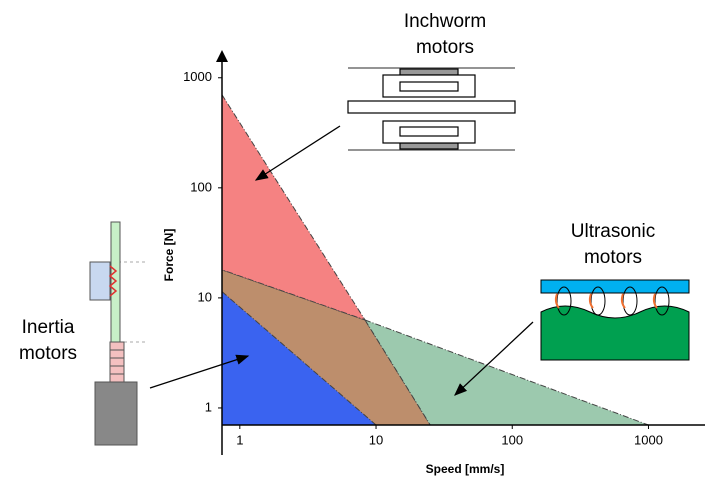 This screenshot has width=709, height=484. I want to click on inchworm-illustration, so click(431, 109).